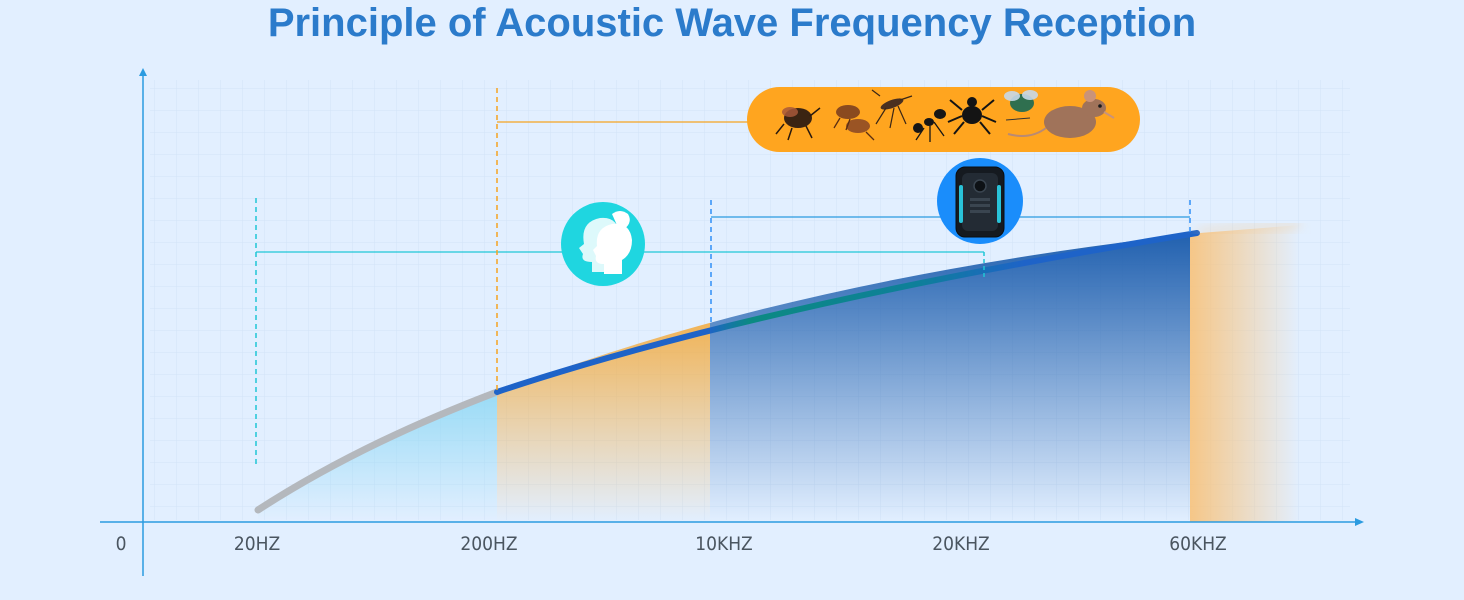  I want to click on curve-high, so click(847, 312).